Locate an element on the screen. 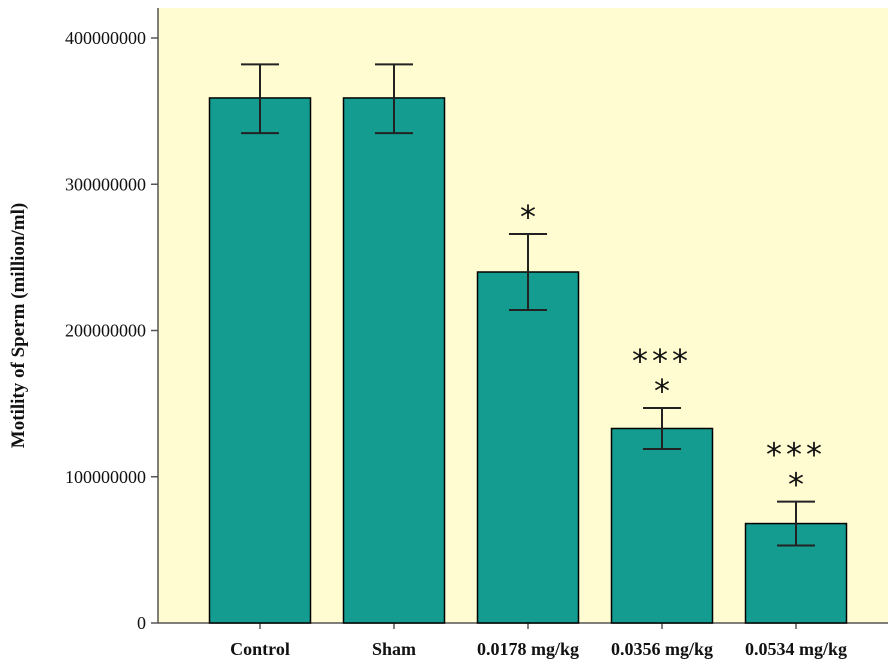 The width and height of the screenshot is (888, 665). y-tick-label: 400000000 is located at coordinates (105, 38).